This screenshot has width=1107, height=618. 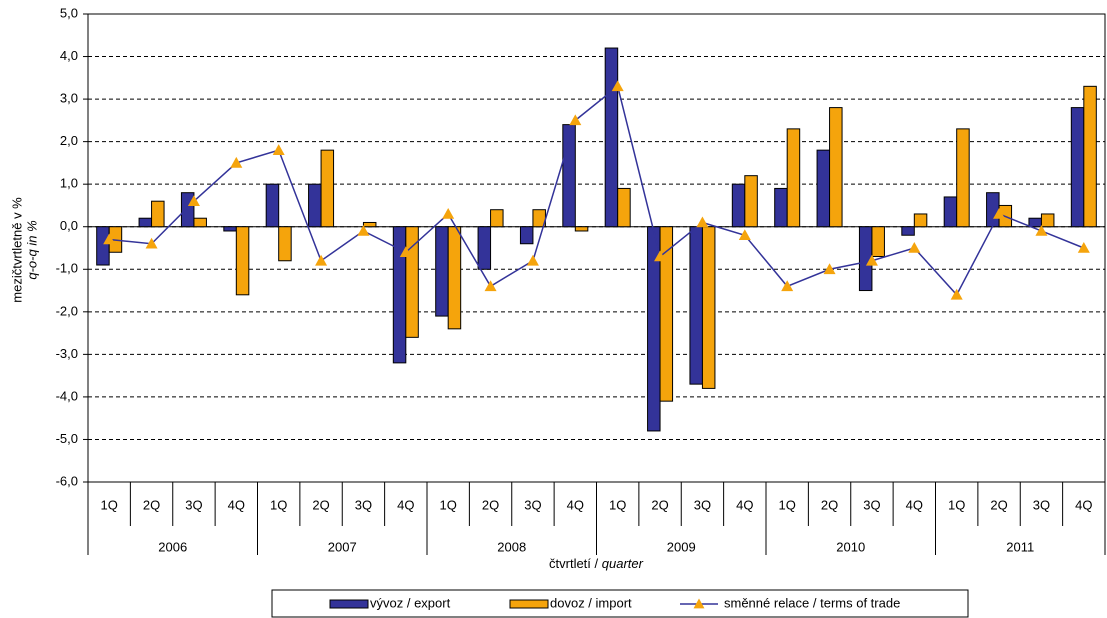 I want to click on x-axis-label: čtvrtletí / quarter, so click(x=596, y=563).